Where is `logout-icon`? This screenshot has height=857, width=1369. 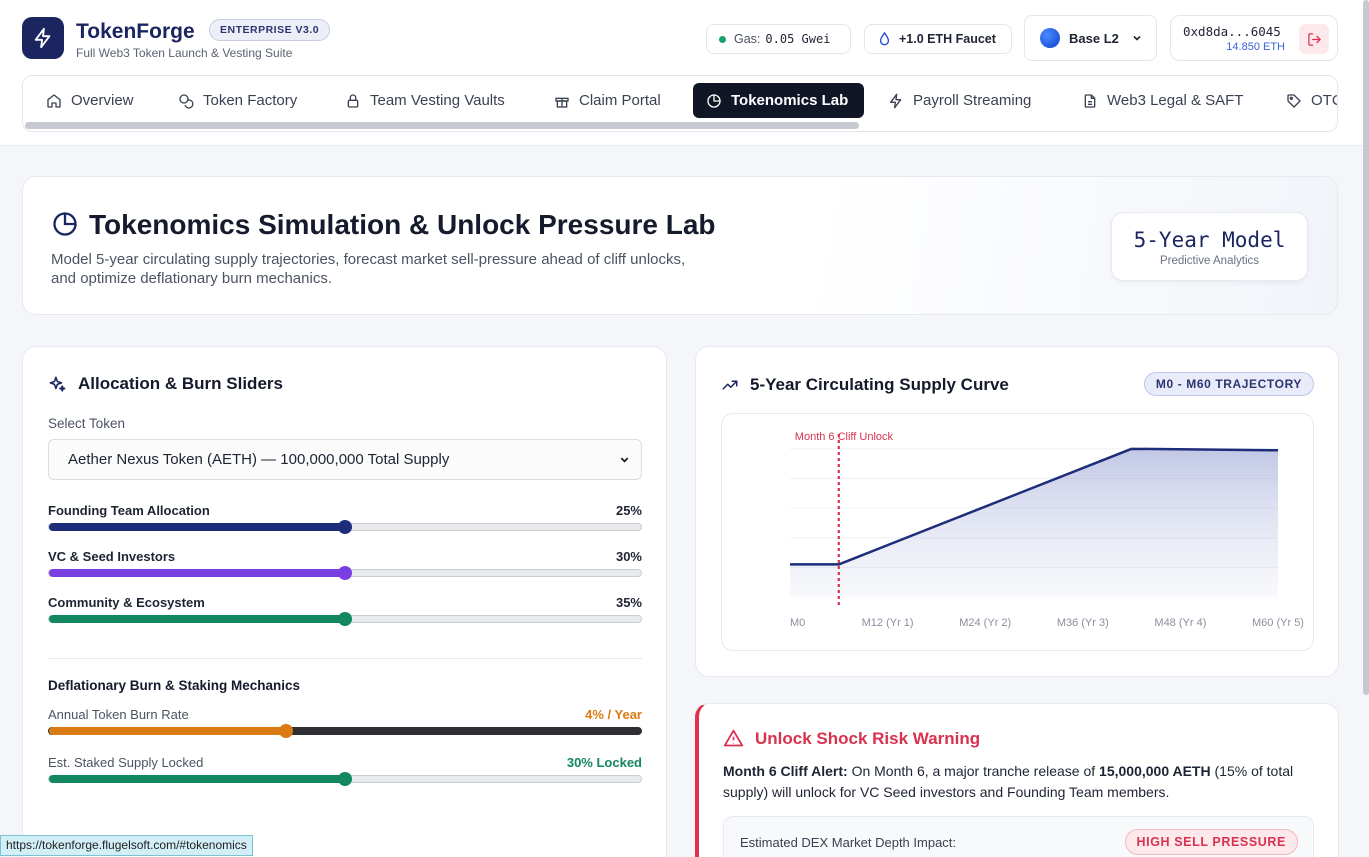
logout-icon is located at coordinates (1314, 39).